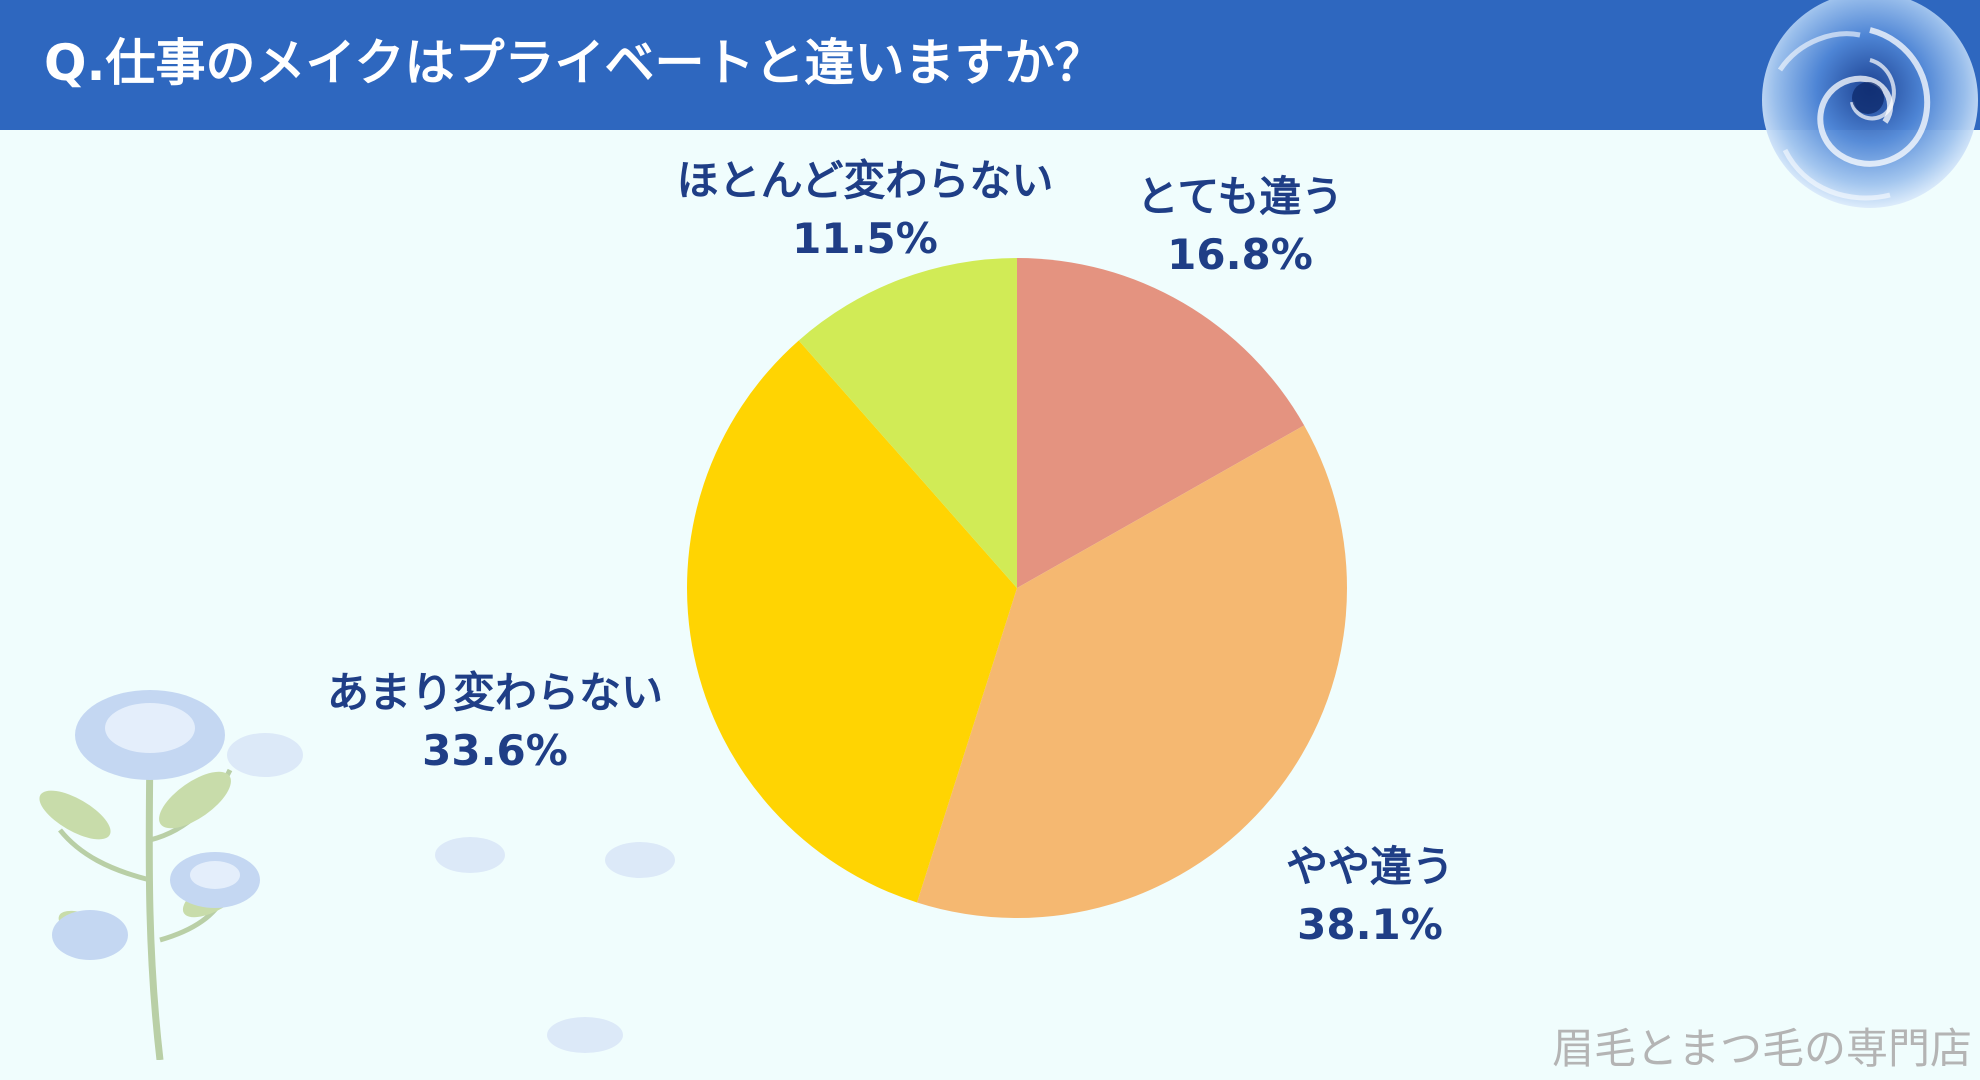 Image resolution: width=1980 pixels, height=1080 pixels. I want to click on slice-value: 38.1%, so click(1370, 924).